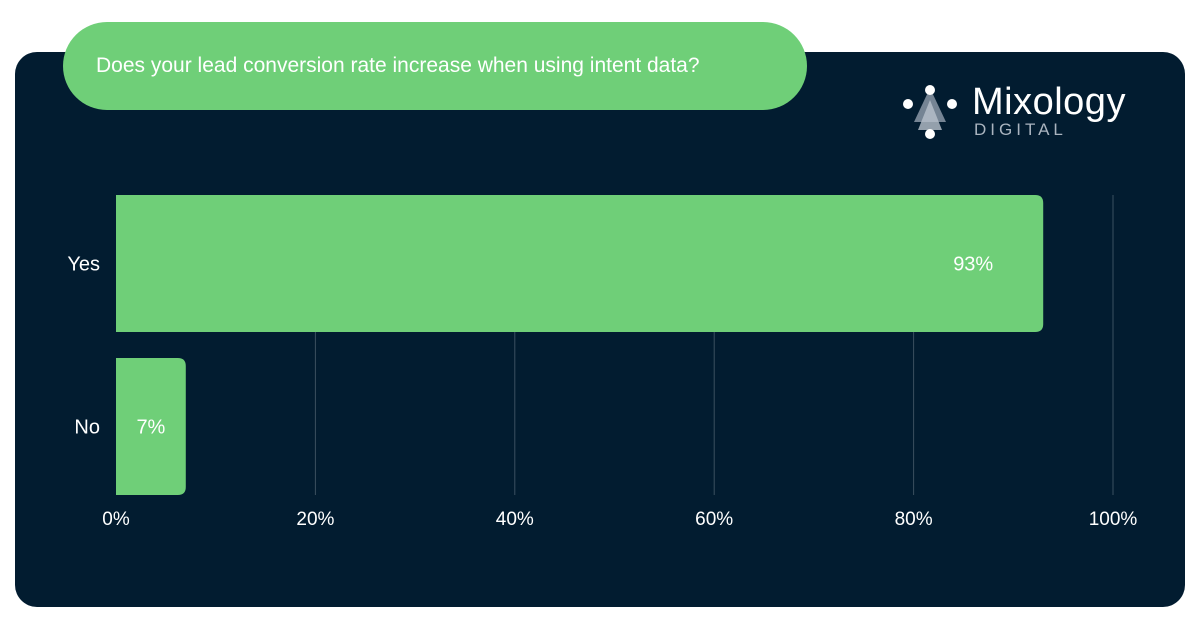  Describe the element at coordinates (973, 265) in the screenshot. I see `data-label: 93%` at that location.